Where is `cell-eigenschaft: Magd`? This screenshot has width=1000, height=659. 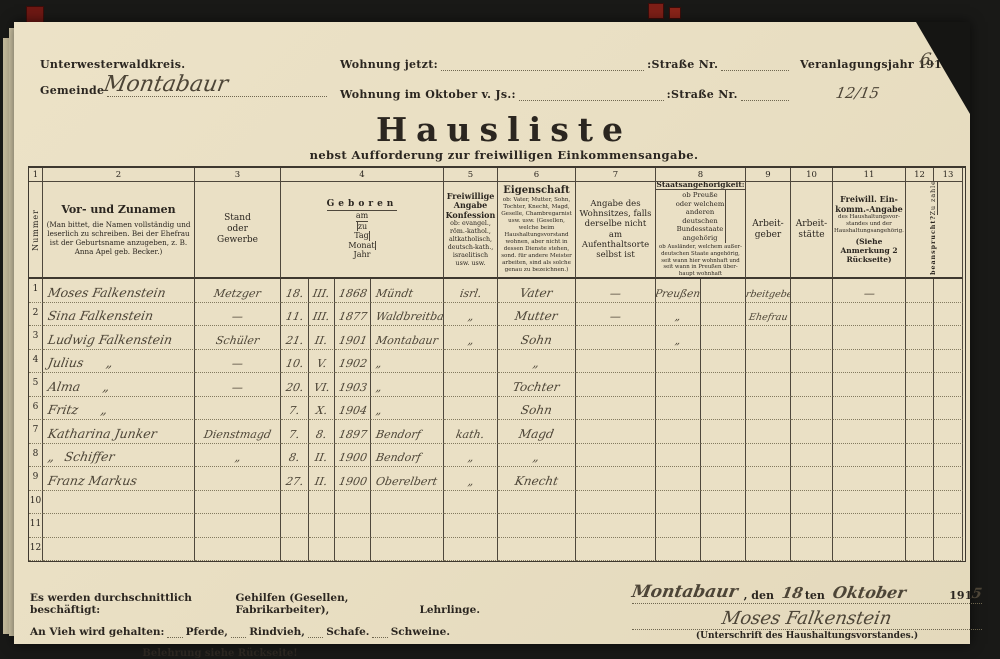 cell-eigenschaft: Magd is located at coordinates (537, 432).